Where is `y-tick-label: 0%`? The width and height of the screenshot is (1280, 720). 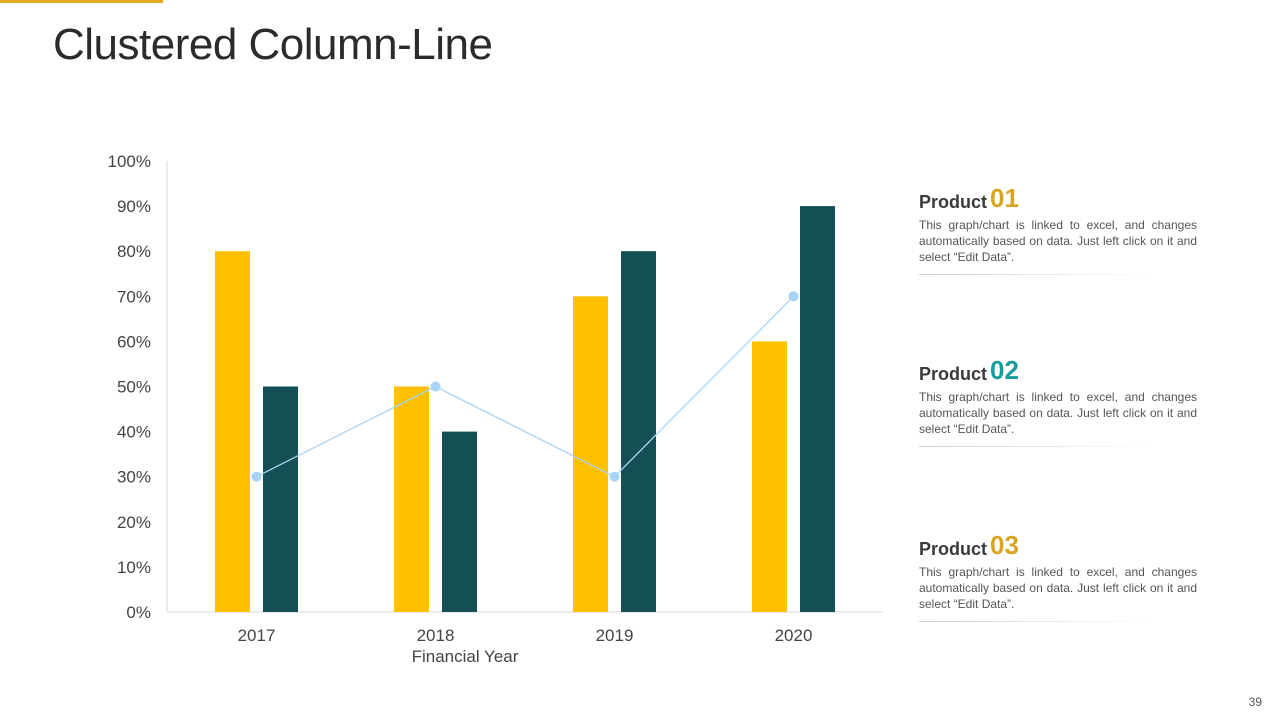 y-tick-label: 0% is located at coordinates (138, 612).